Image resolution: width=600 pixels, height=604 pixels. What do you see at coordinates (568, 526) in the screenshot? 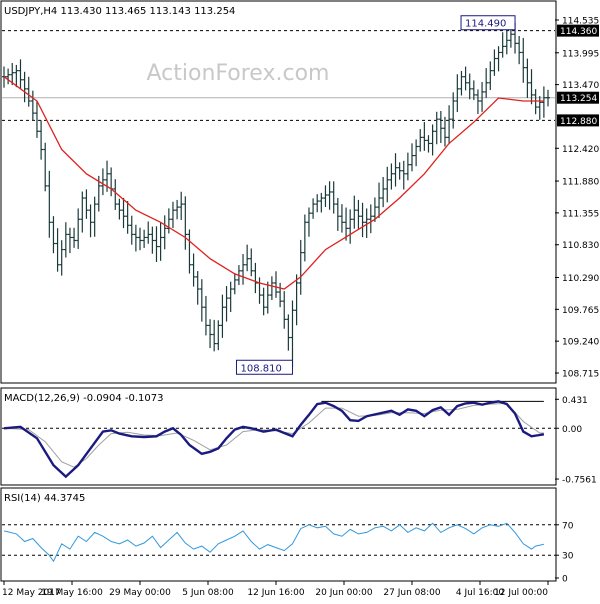
I see `rsi-tick-label: 70` at bounding box center [568, 526].